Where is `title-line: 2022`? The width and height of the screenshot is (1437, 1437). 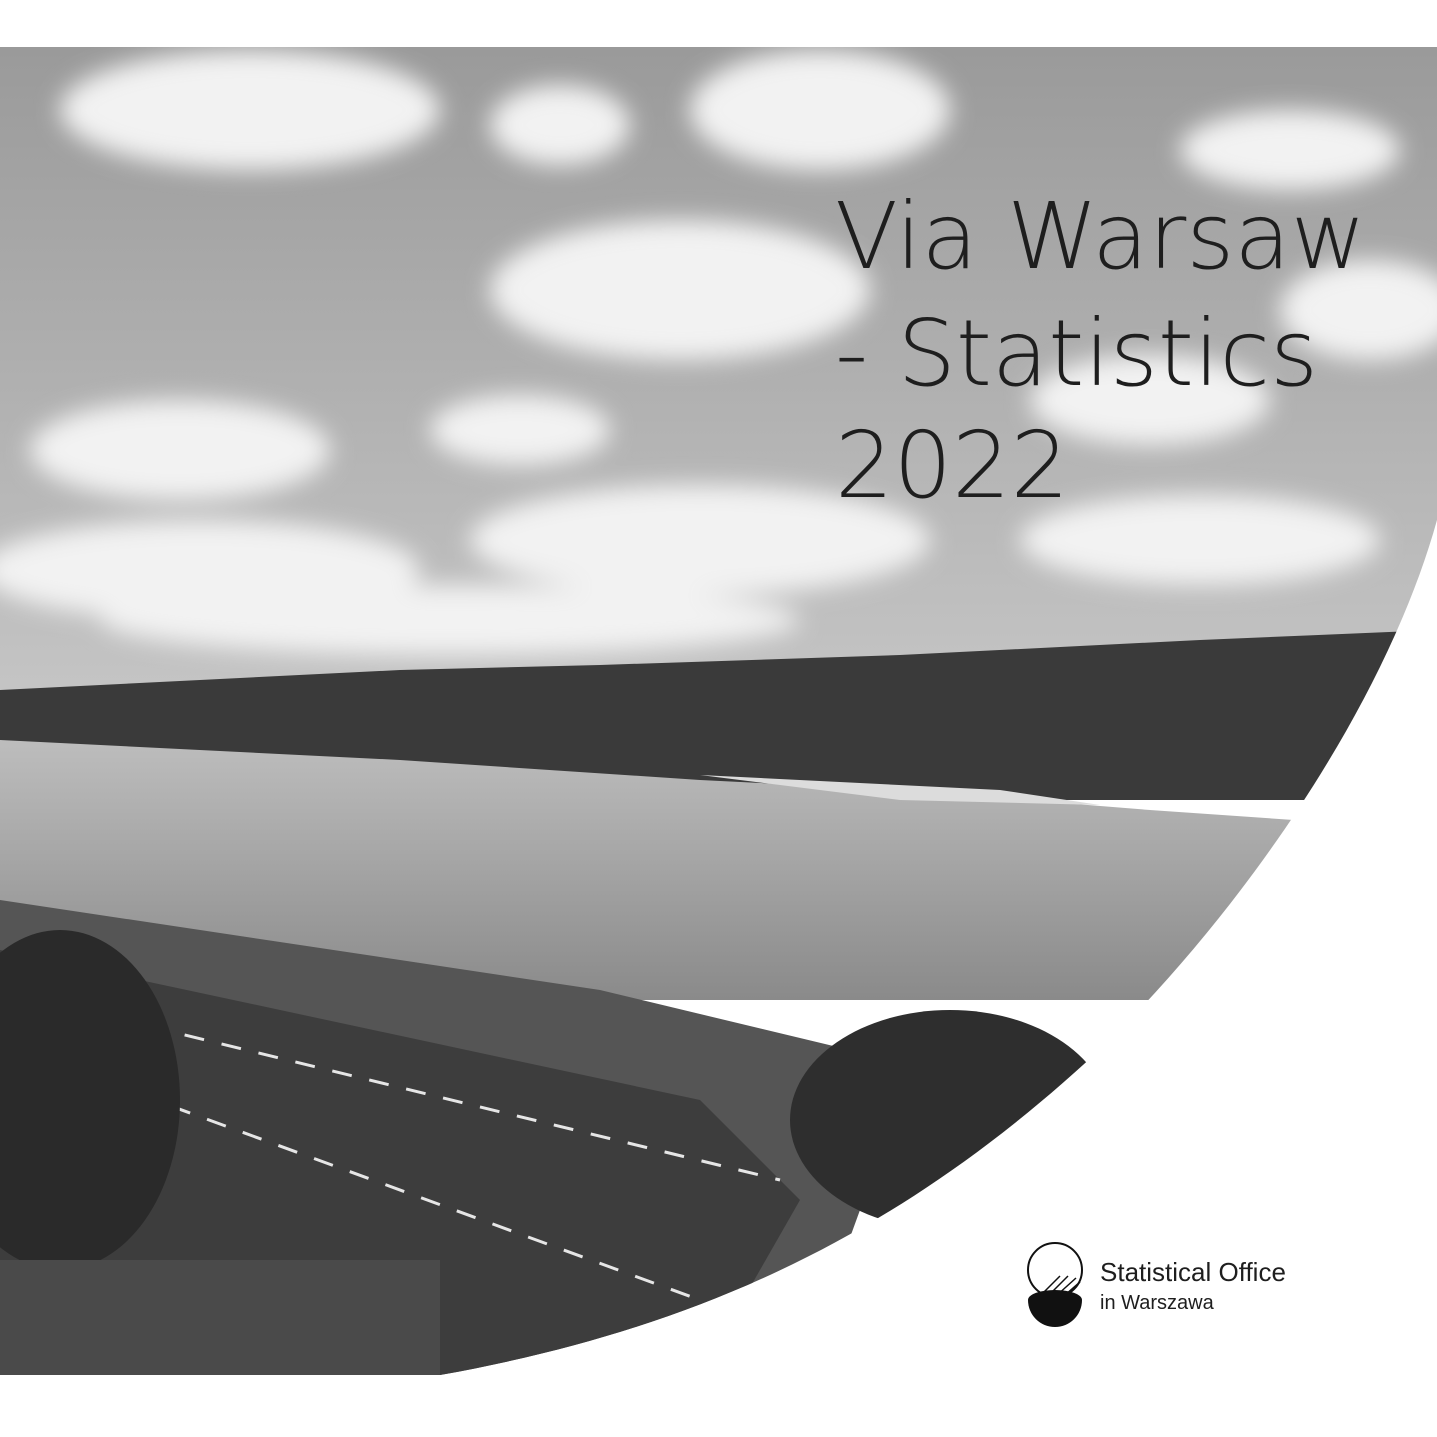
title-line: 2022 is located at coordinates (952, 465).